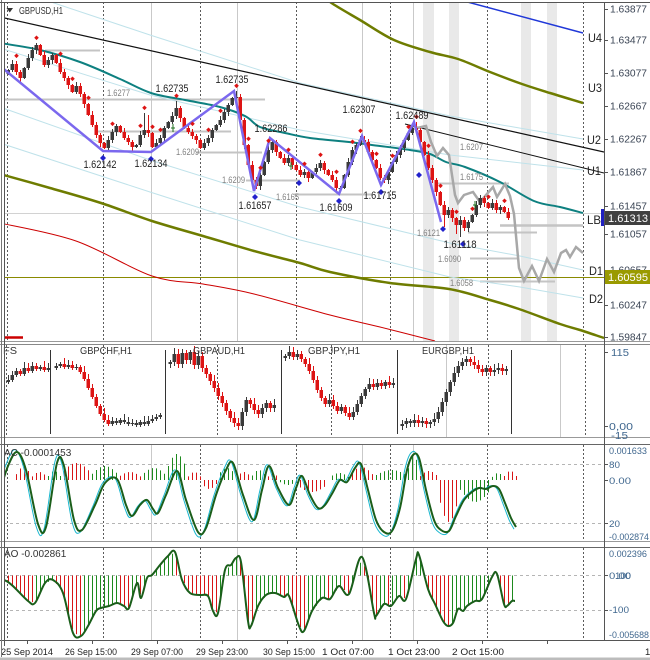 This screenshot has height=660, width=650. I want to click on svg-text: 0,00, so click(621, 427).